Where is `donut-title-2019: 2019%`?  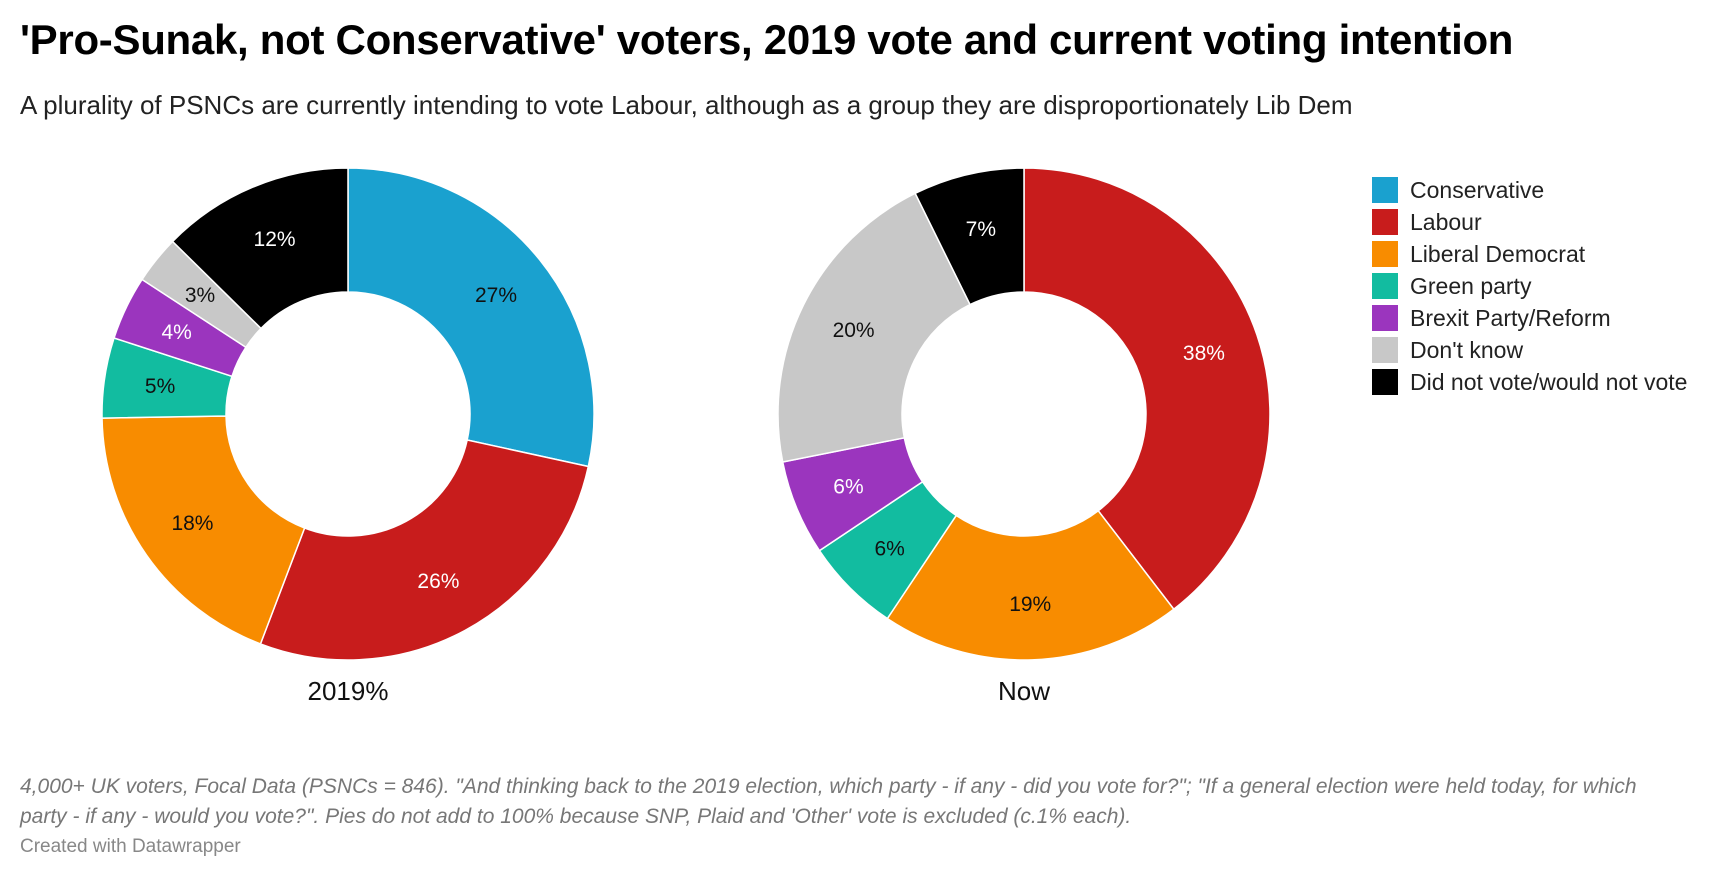
donut-title-2019: 2019% is located at coordinates (348, 691).